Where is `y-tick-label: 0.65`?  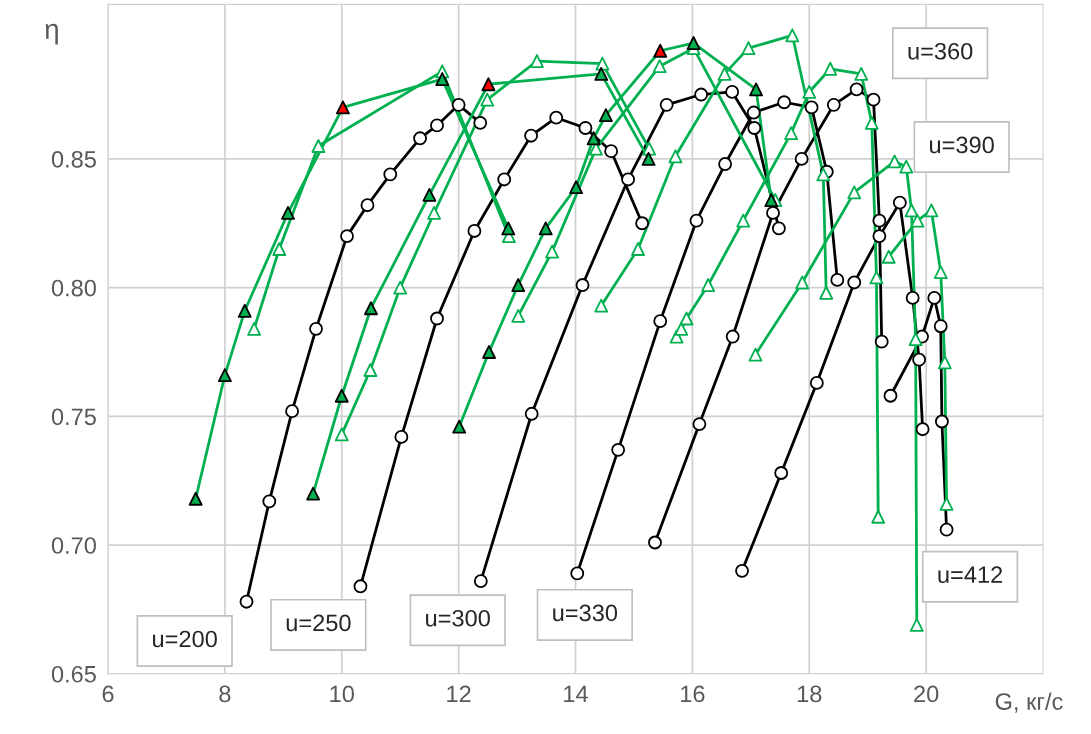 y-tick-label: 0.65 is located at coordinates (73, 674).